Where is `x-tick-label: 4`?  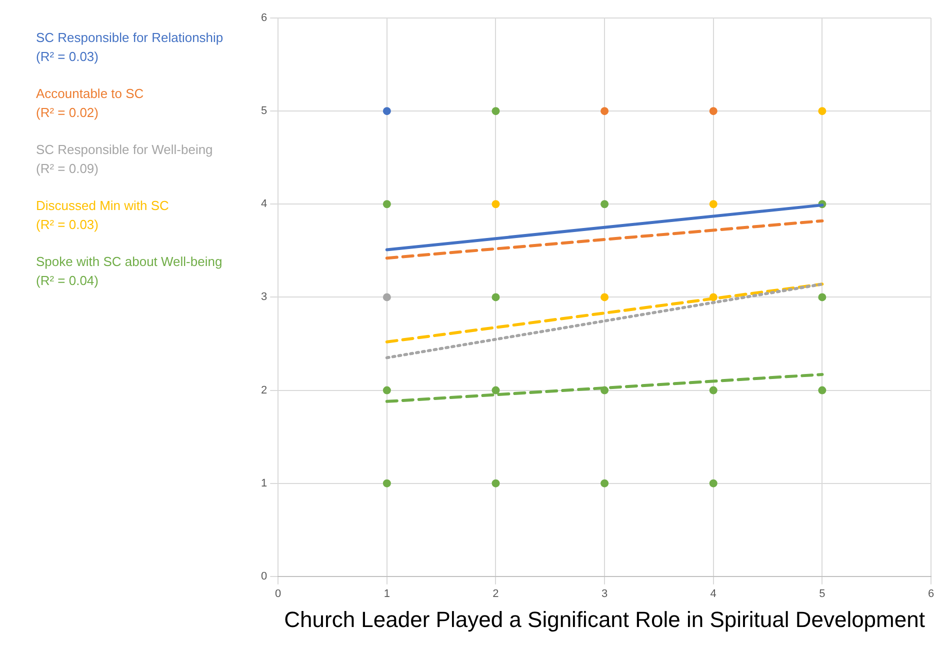 x-tick-label: 4 is located at coordinates (713, 594).